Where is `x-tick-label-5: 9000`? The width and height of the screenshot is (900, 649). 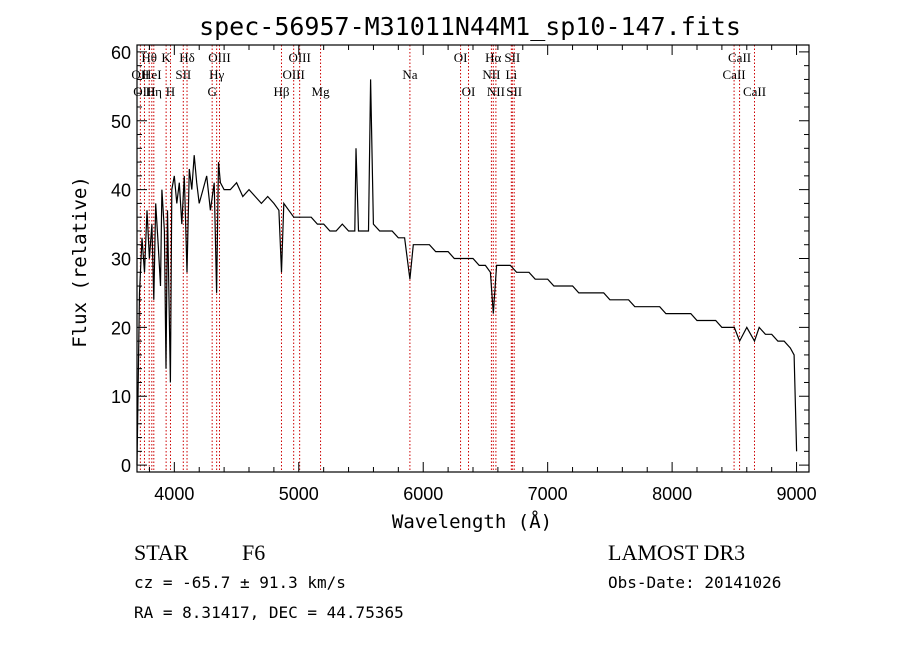 x-tick-label-5: 9000 is located at coordinates (797, 494).